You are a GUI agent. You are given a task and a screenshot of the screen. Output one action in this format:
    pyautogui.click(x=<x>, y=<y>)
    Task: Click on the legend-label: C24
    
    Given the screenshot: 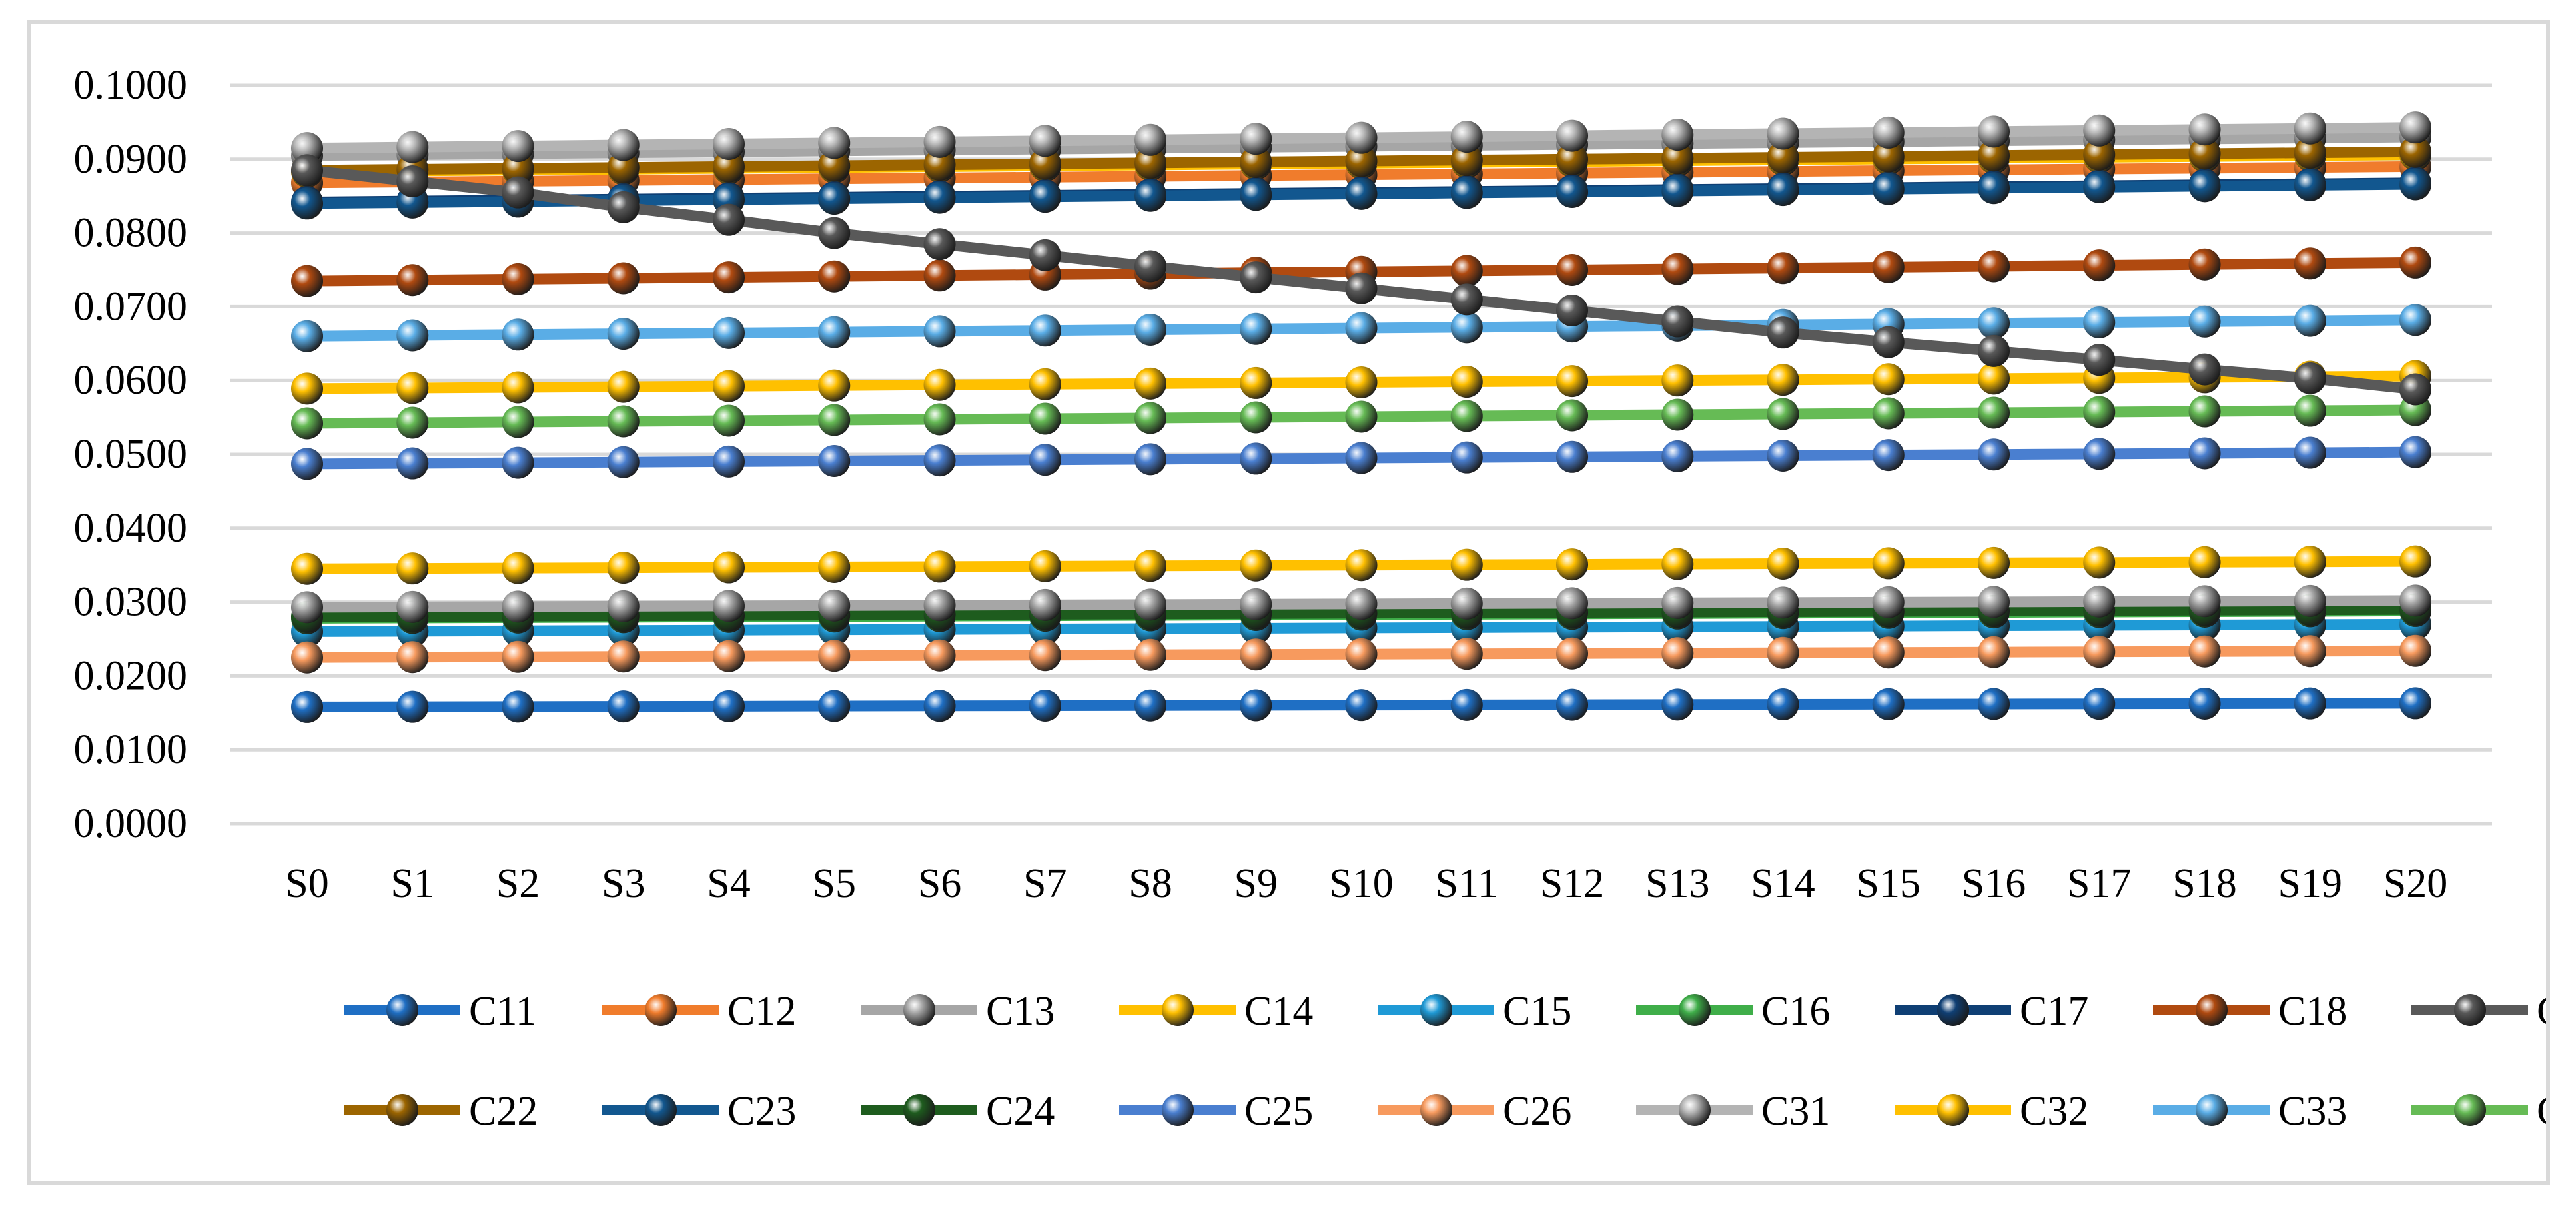 What is the action you would take?
    pyautogui.click(x=1021, y=1111)
    